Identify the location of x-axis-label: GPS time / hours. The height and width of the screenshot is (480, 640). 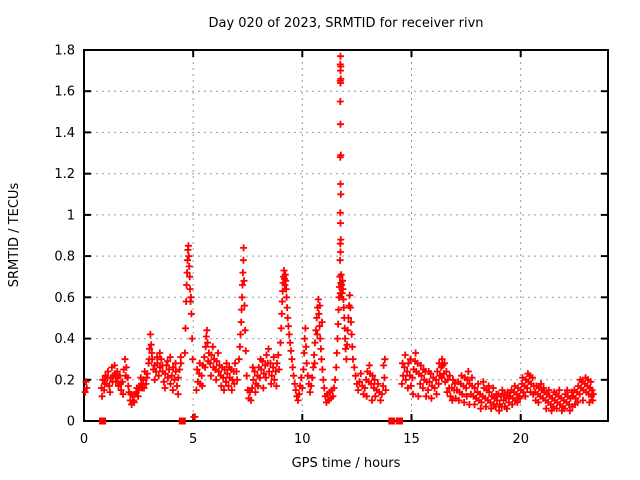
(346, 463).